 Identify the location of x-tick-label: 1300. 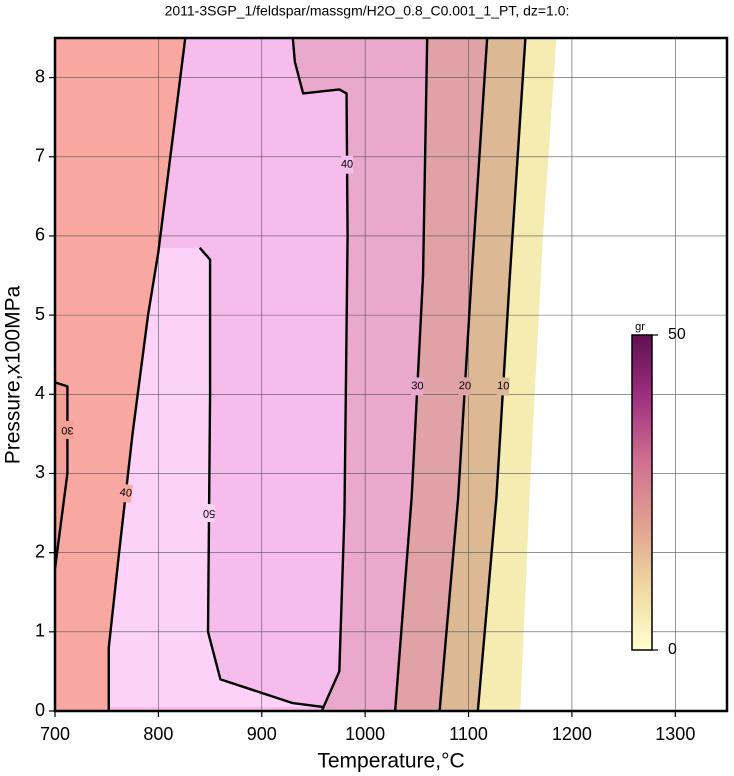
(675, 734).